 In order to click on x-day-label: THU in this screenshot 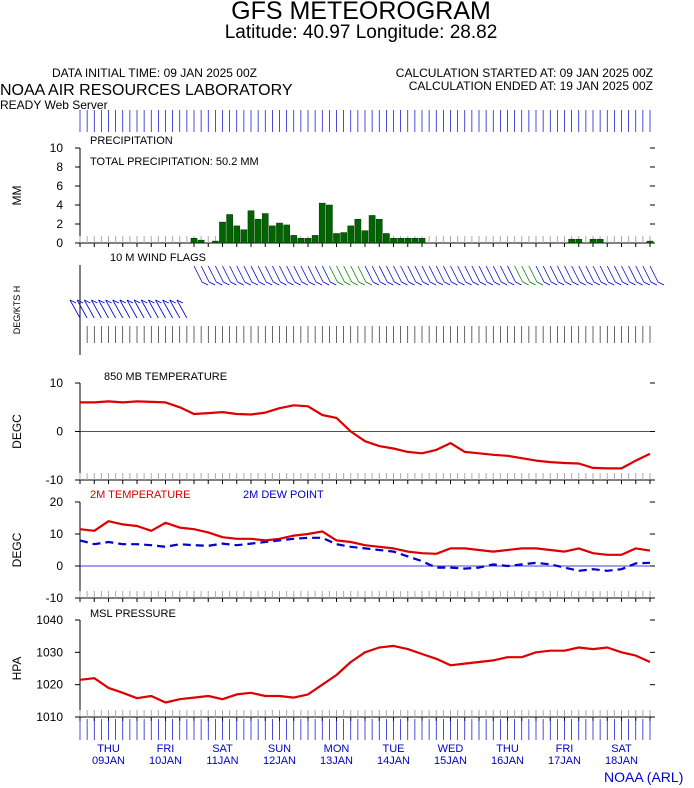, I will do `click(507, 749)`.